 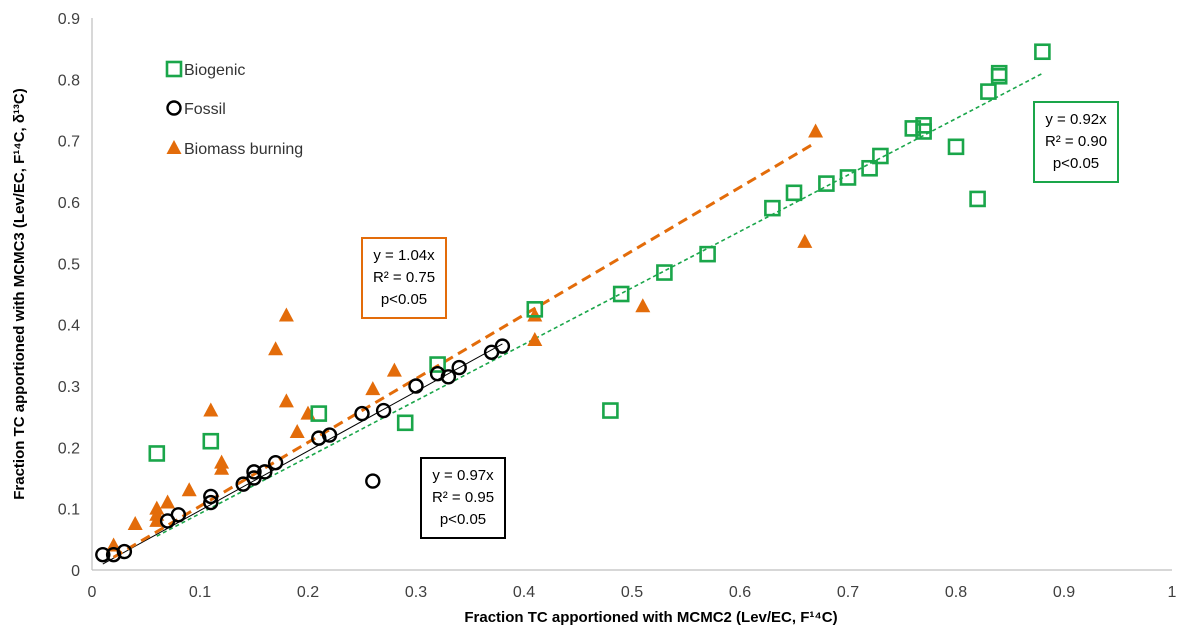 I want to click on annotation-line: y = 0.92x, so click(x=1076, y=119).